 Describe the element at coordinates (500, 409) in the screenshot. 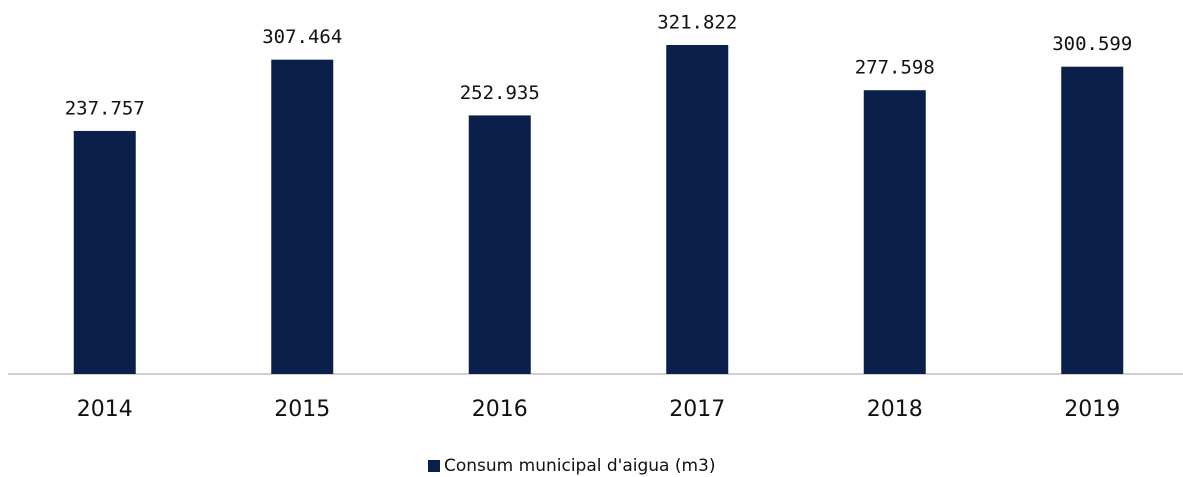

I see `x-tick-label: 2016` at that location.